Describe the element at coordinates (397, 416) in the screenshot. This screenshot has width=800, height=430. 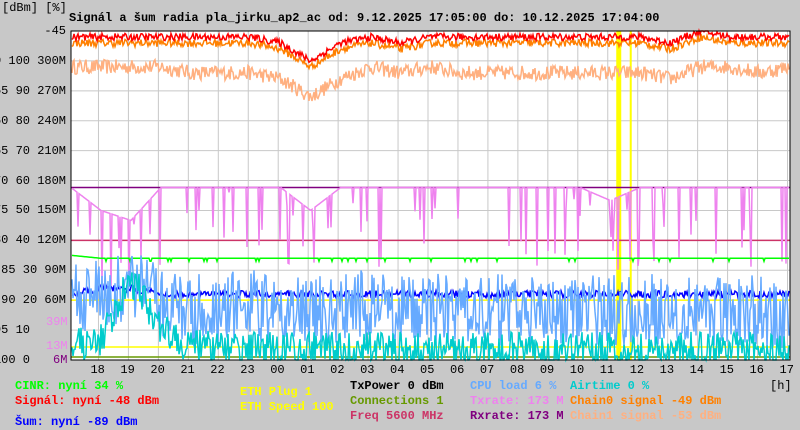
I see `legend-freq: Freq 5600 MHz` at that location.